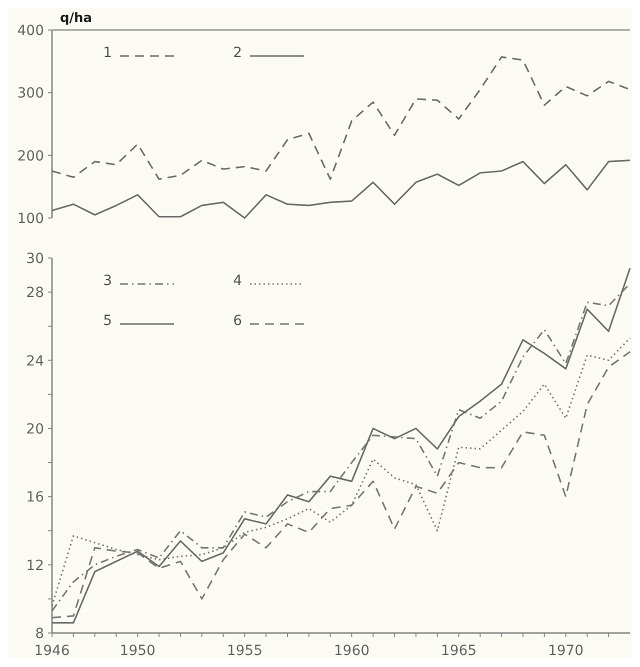 The image size is (640, 667). I want to click on legend-label: 5, so click(107, 321).